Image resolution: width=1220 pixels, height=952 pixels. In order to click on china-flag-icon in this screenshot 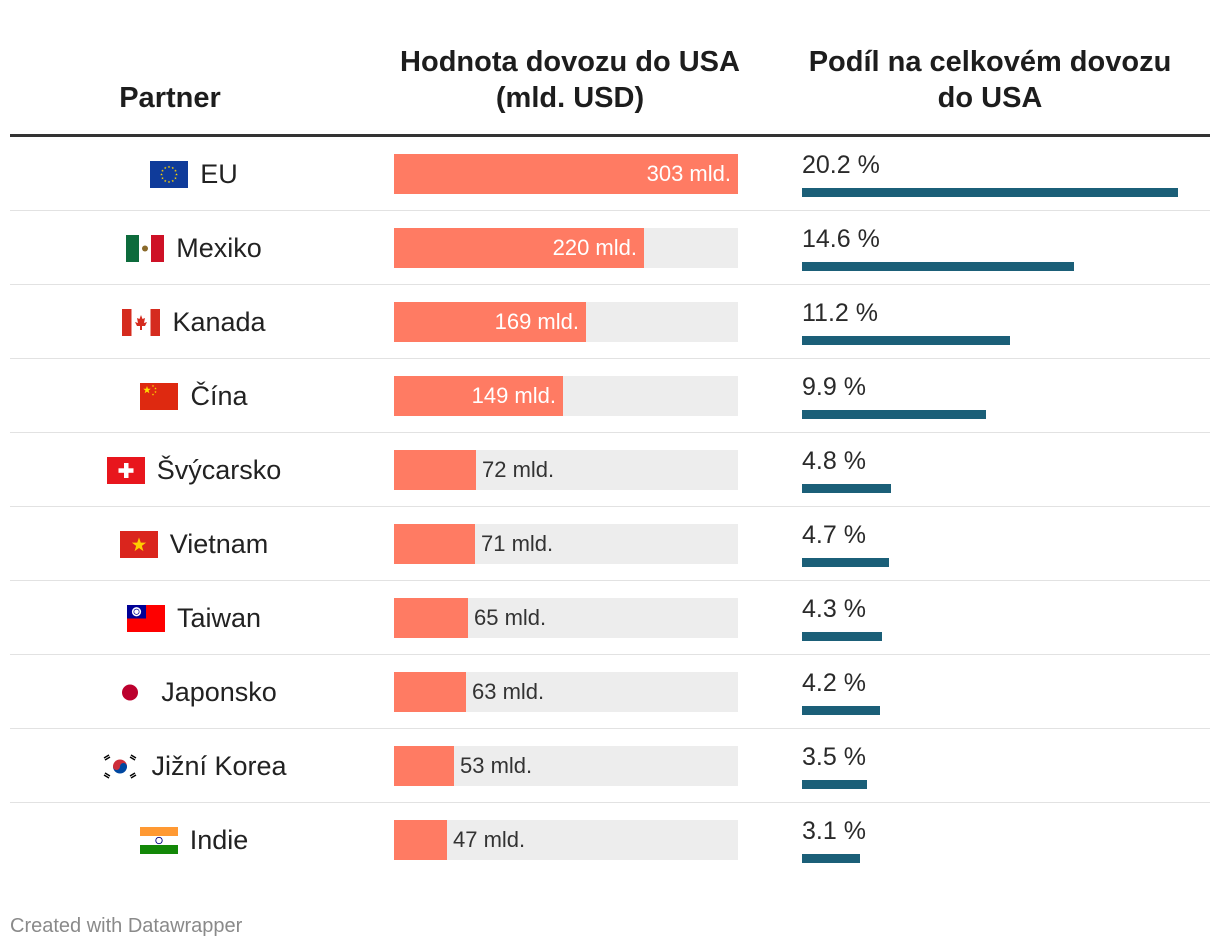, I will do `click(159, 396)`.